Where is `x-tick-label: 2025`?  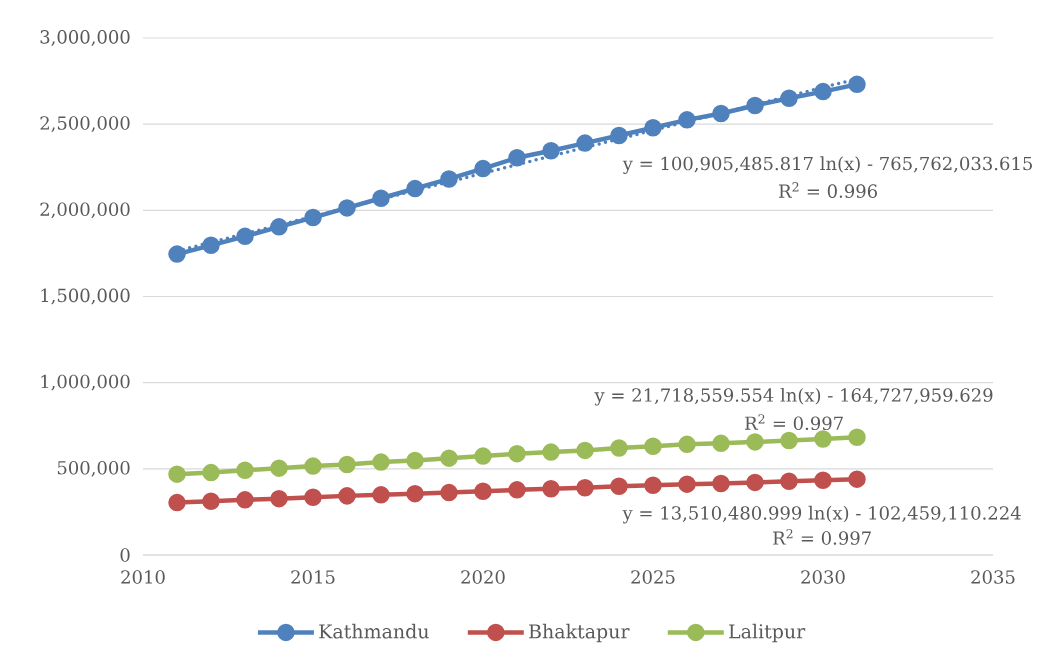 x-tick-label: 2025 is located at coordinates (653, 577).